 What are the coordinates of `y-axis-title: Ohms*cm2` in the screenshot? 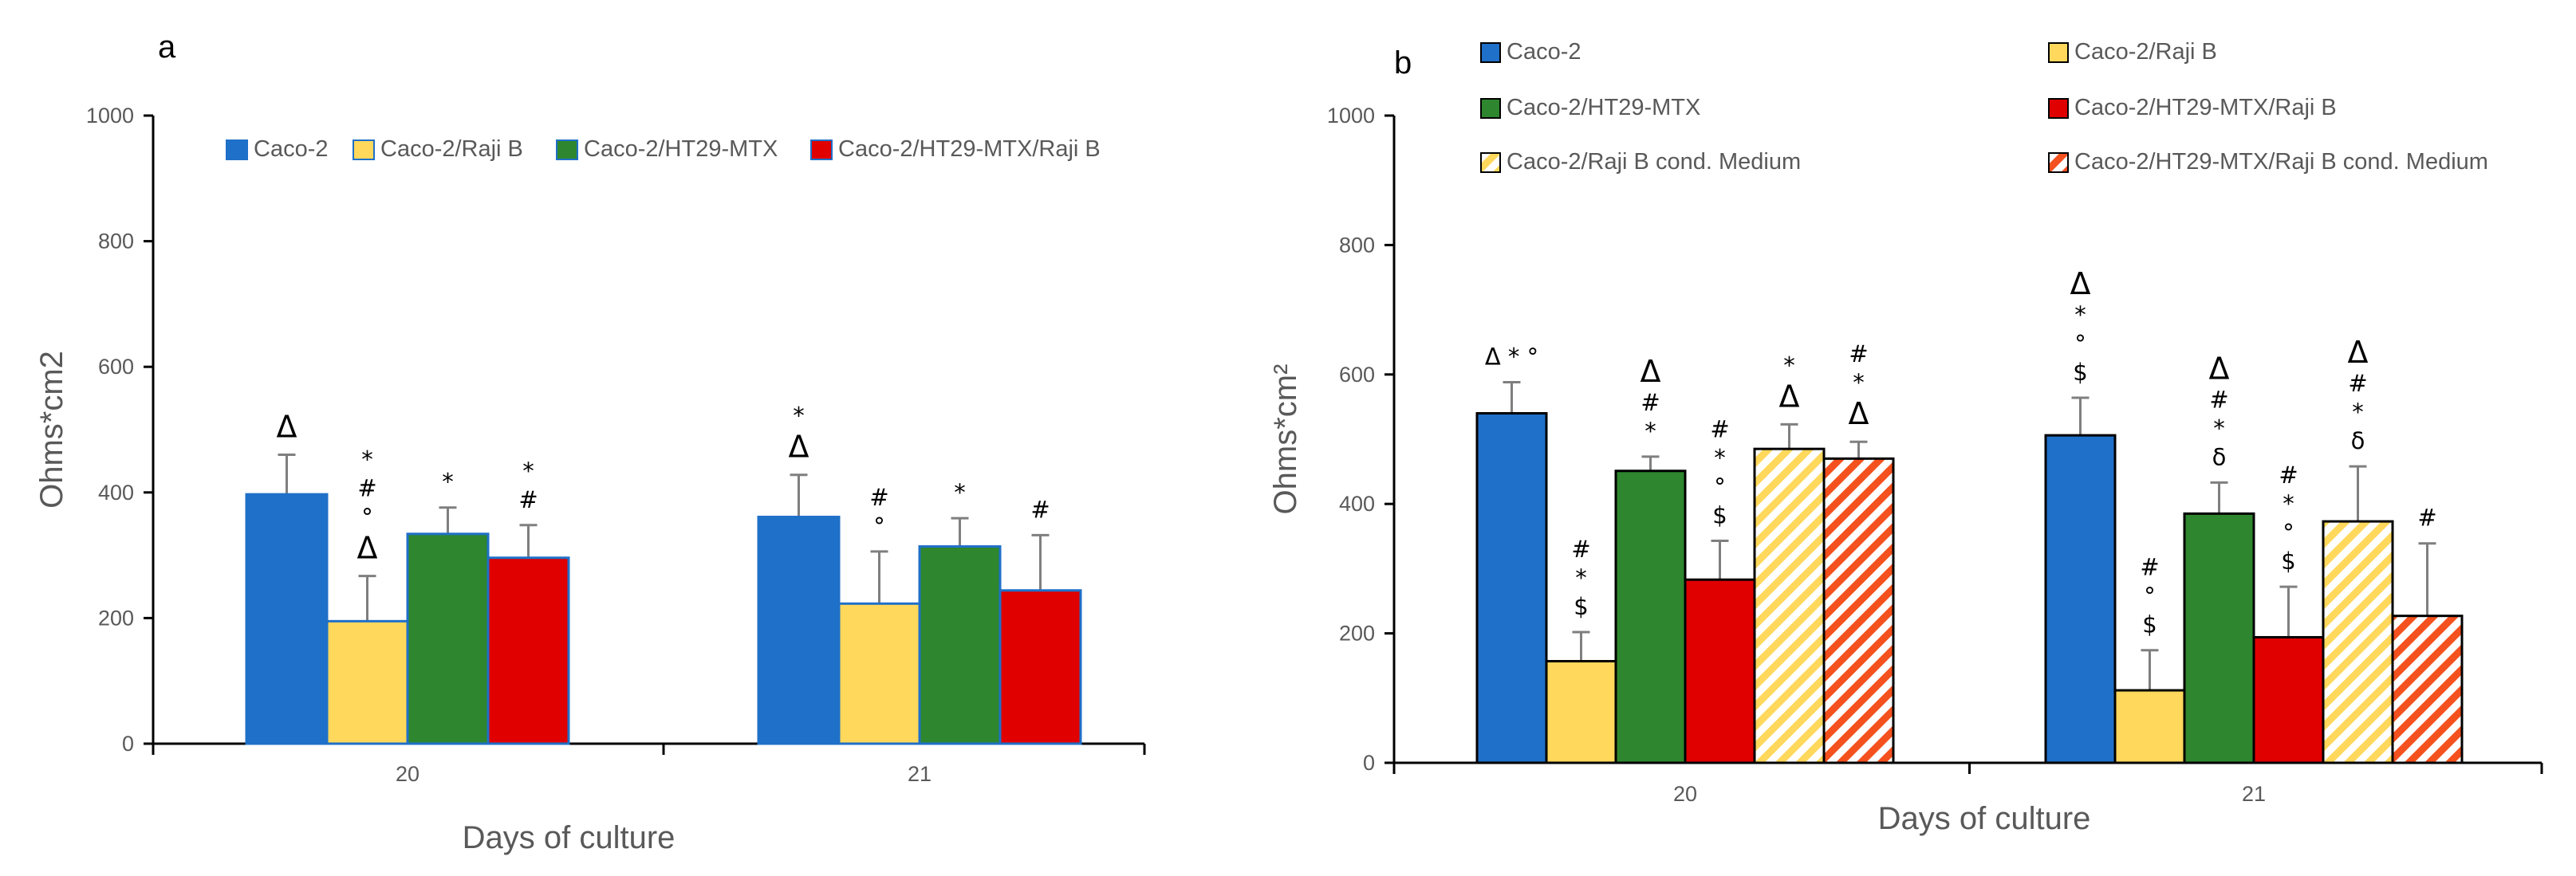 It's located at (51, 430).